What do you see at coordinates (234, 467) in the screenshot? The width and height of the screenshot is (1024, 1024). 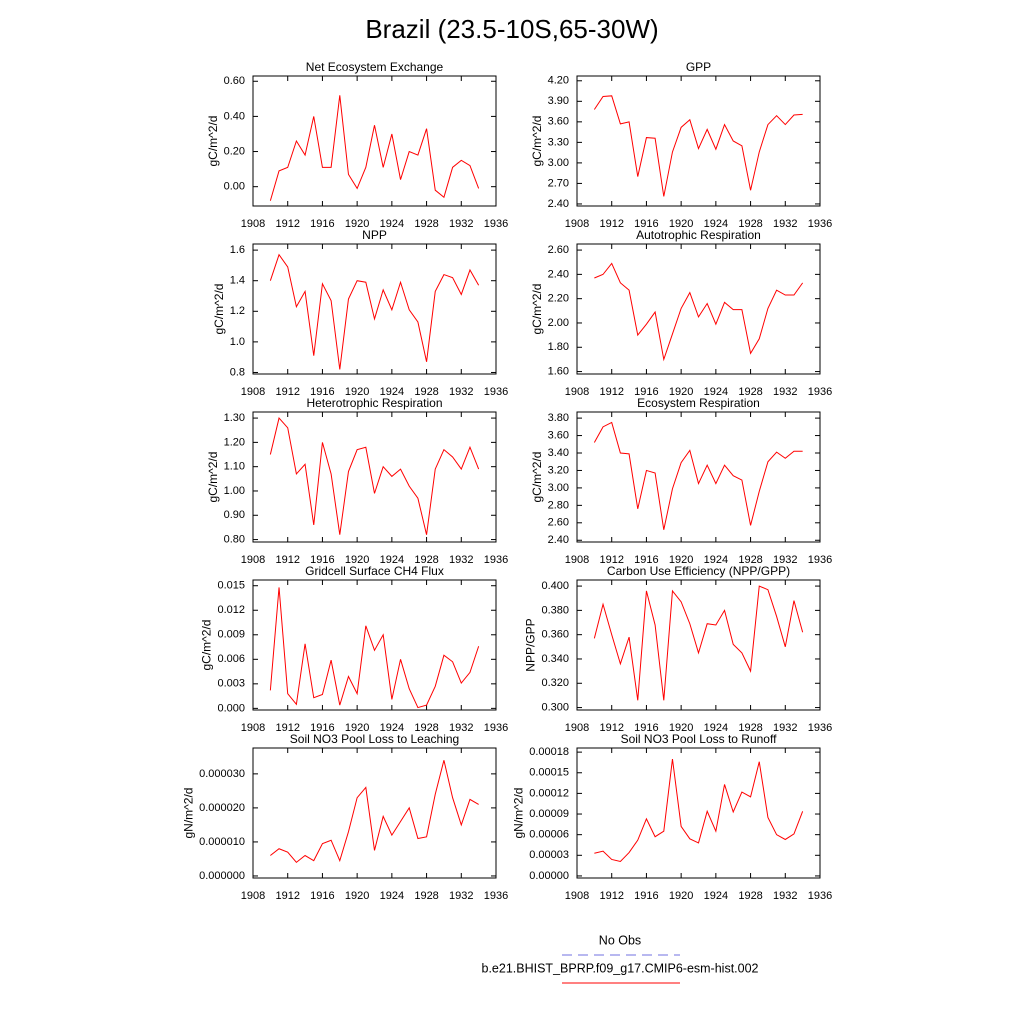 I see `y-tick-label: 1.10` at bounding box center [234, 467].